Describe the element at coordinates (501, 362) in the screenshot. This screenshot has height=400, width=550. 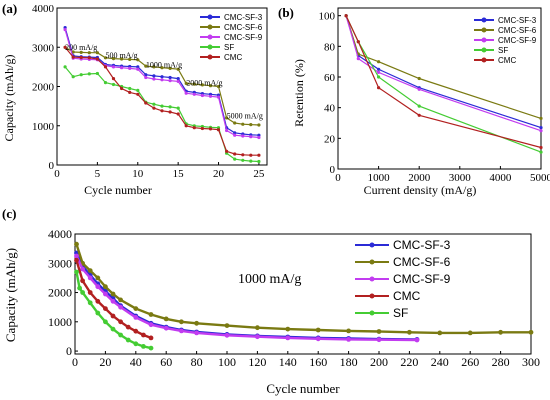
I see `panel-c-xtick-label: 280` at that location.